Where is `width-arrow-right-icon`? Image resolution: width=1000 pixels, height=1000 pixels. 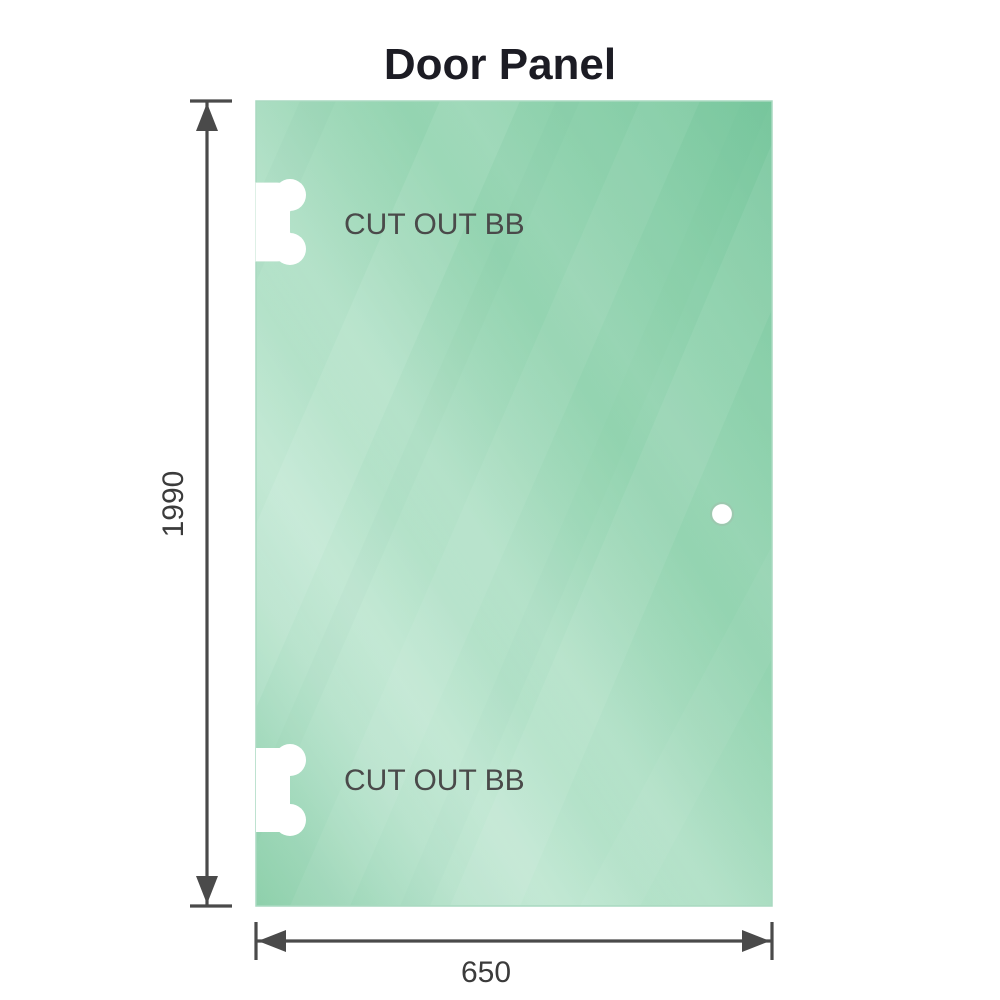 width-arrow-right-icon is located at coordinates (756, 941).